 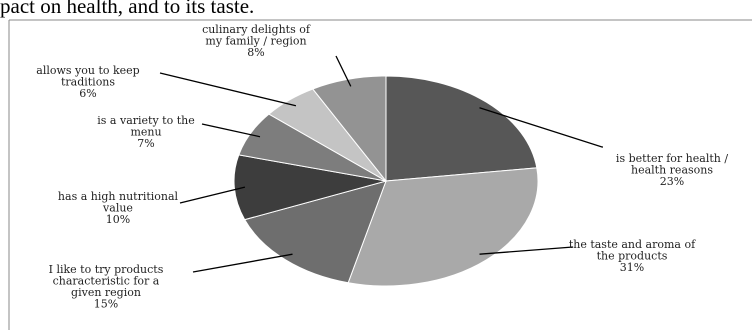 I want to click on slice-label-line: value, so click(x=117, y=208).